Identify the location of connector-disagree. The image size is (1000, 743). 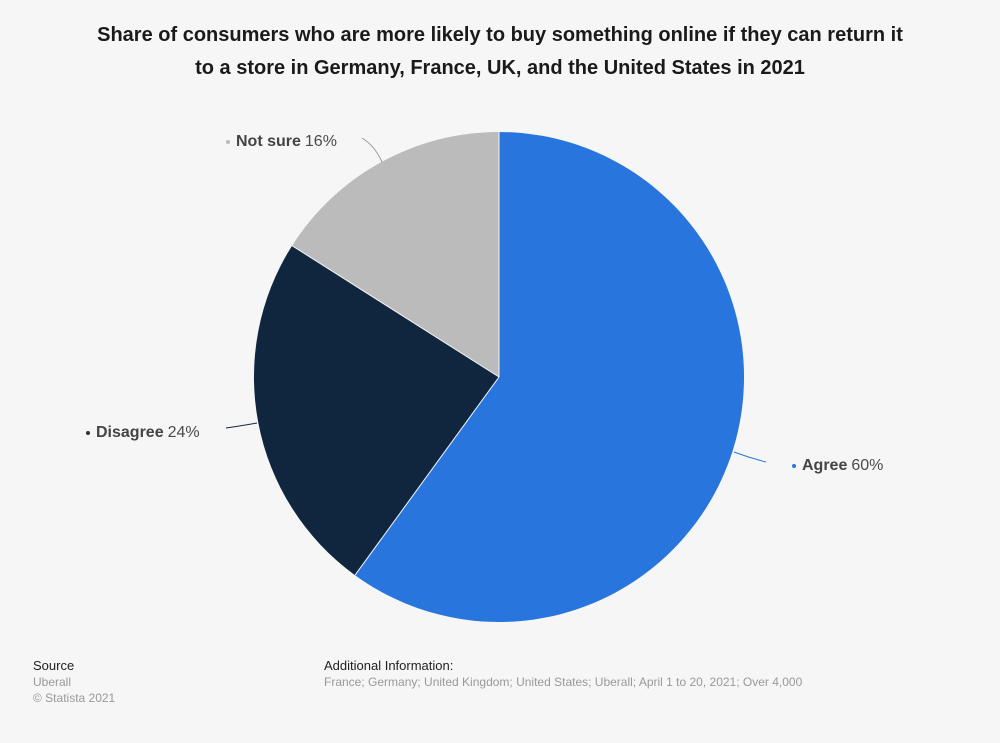
(241, 425).